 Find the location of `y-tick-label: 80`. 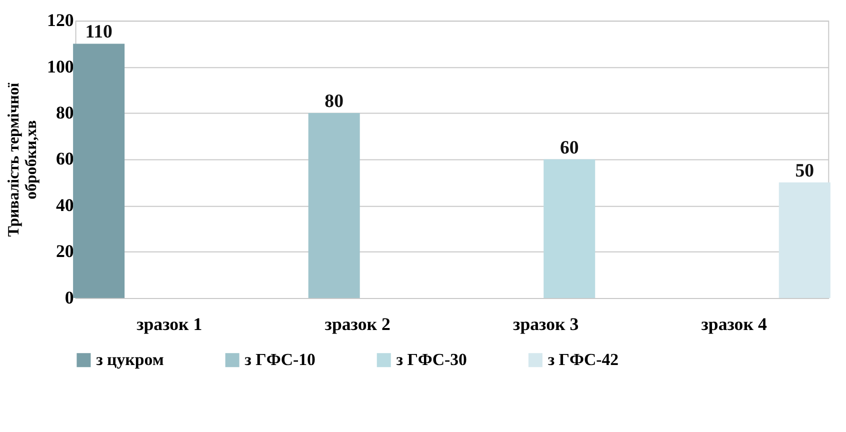

y-tick-label: 80 is located at coordinates (65, 112).